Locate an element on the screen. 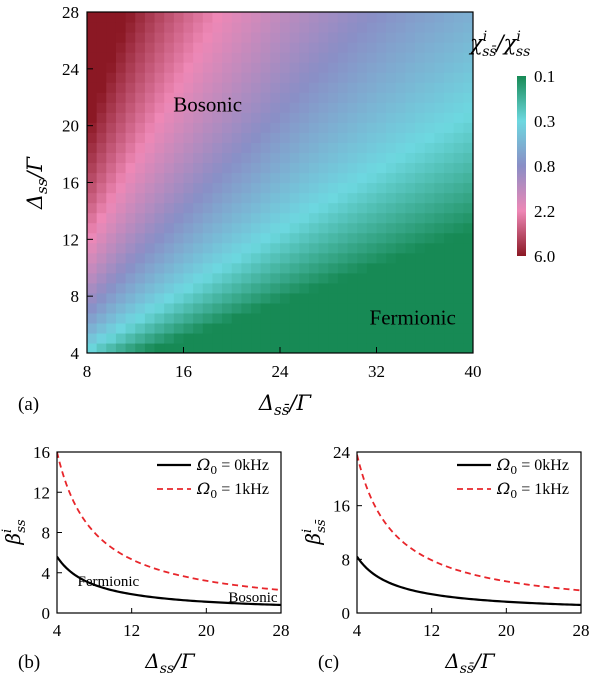 The image size is (598, 677). y-tick-label: 12 is located at coordinates (70, 239).